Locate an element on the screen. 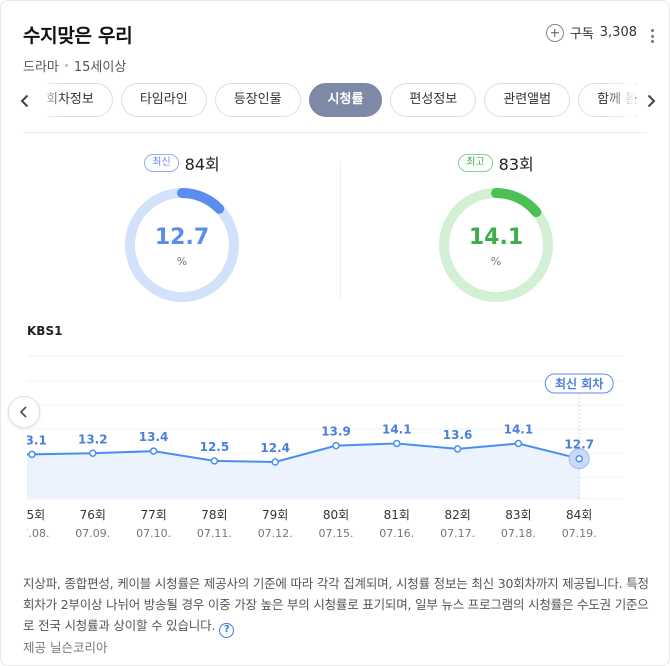  latest-ring-progress is located at coordinates (182, 245).